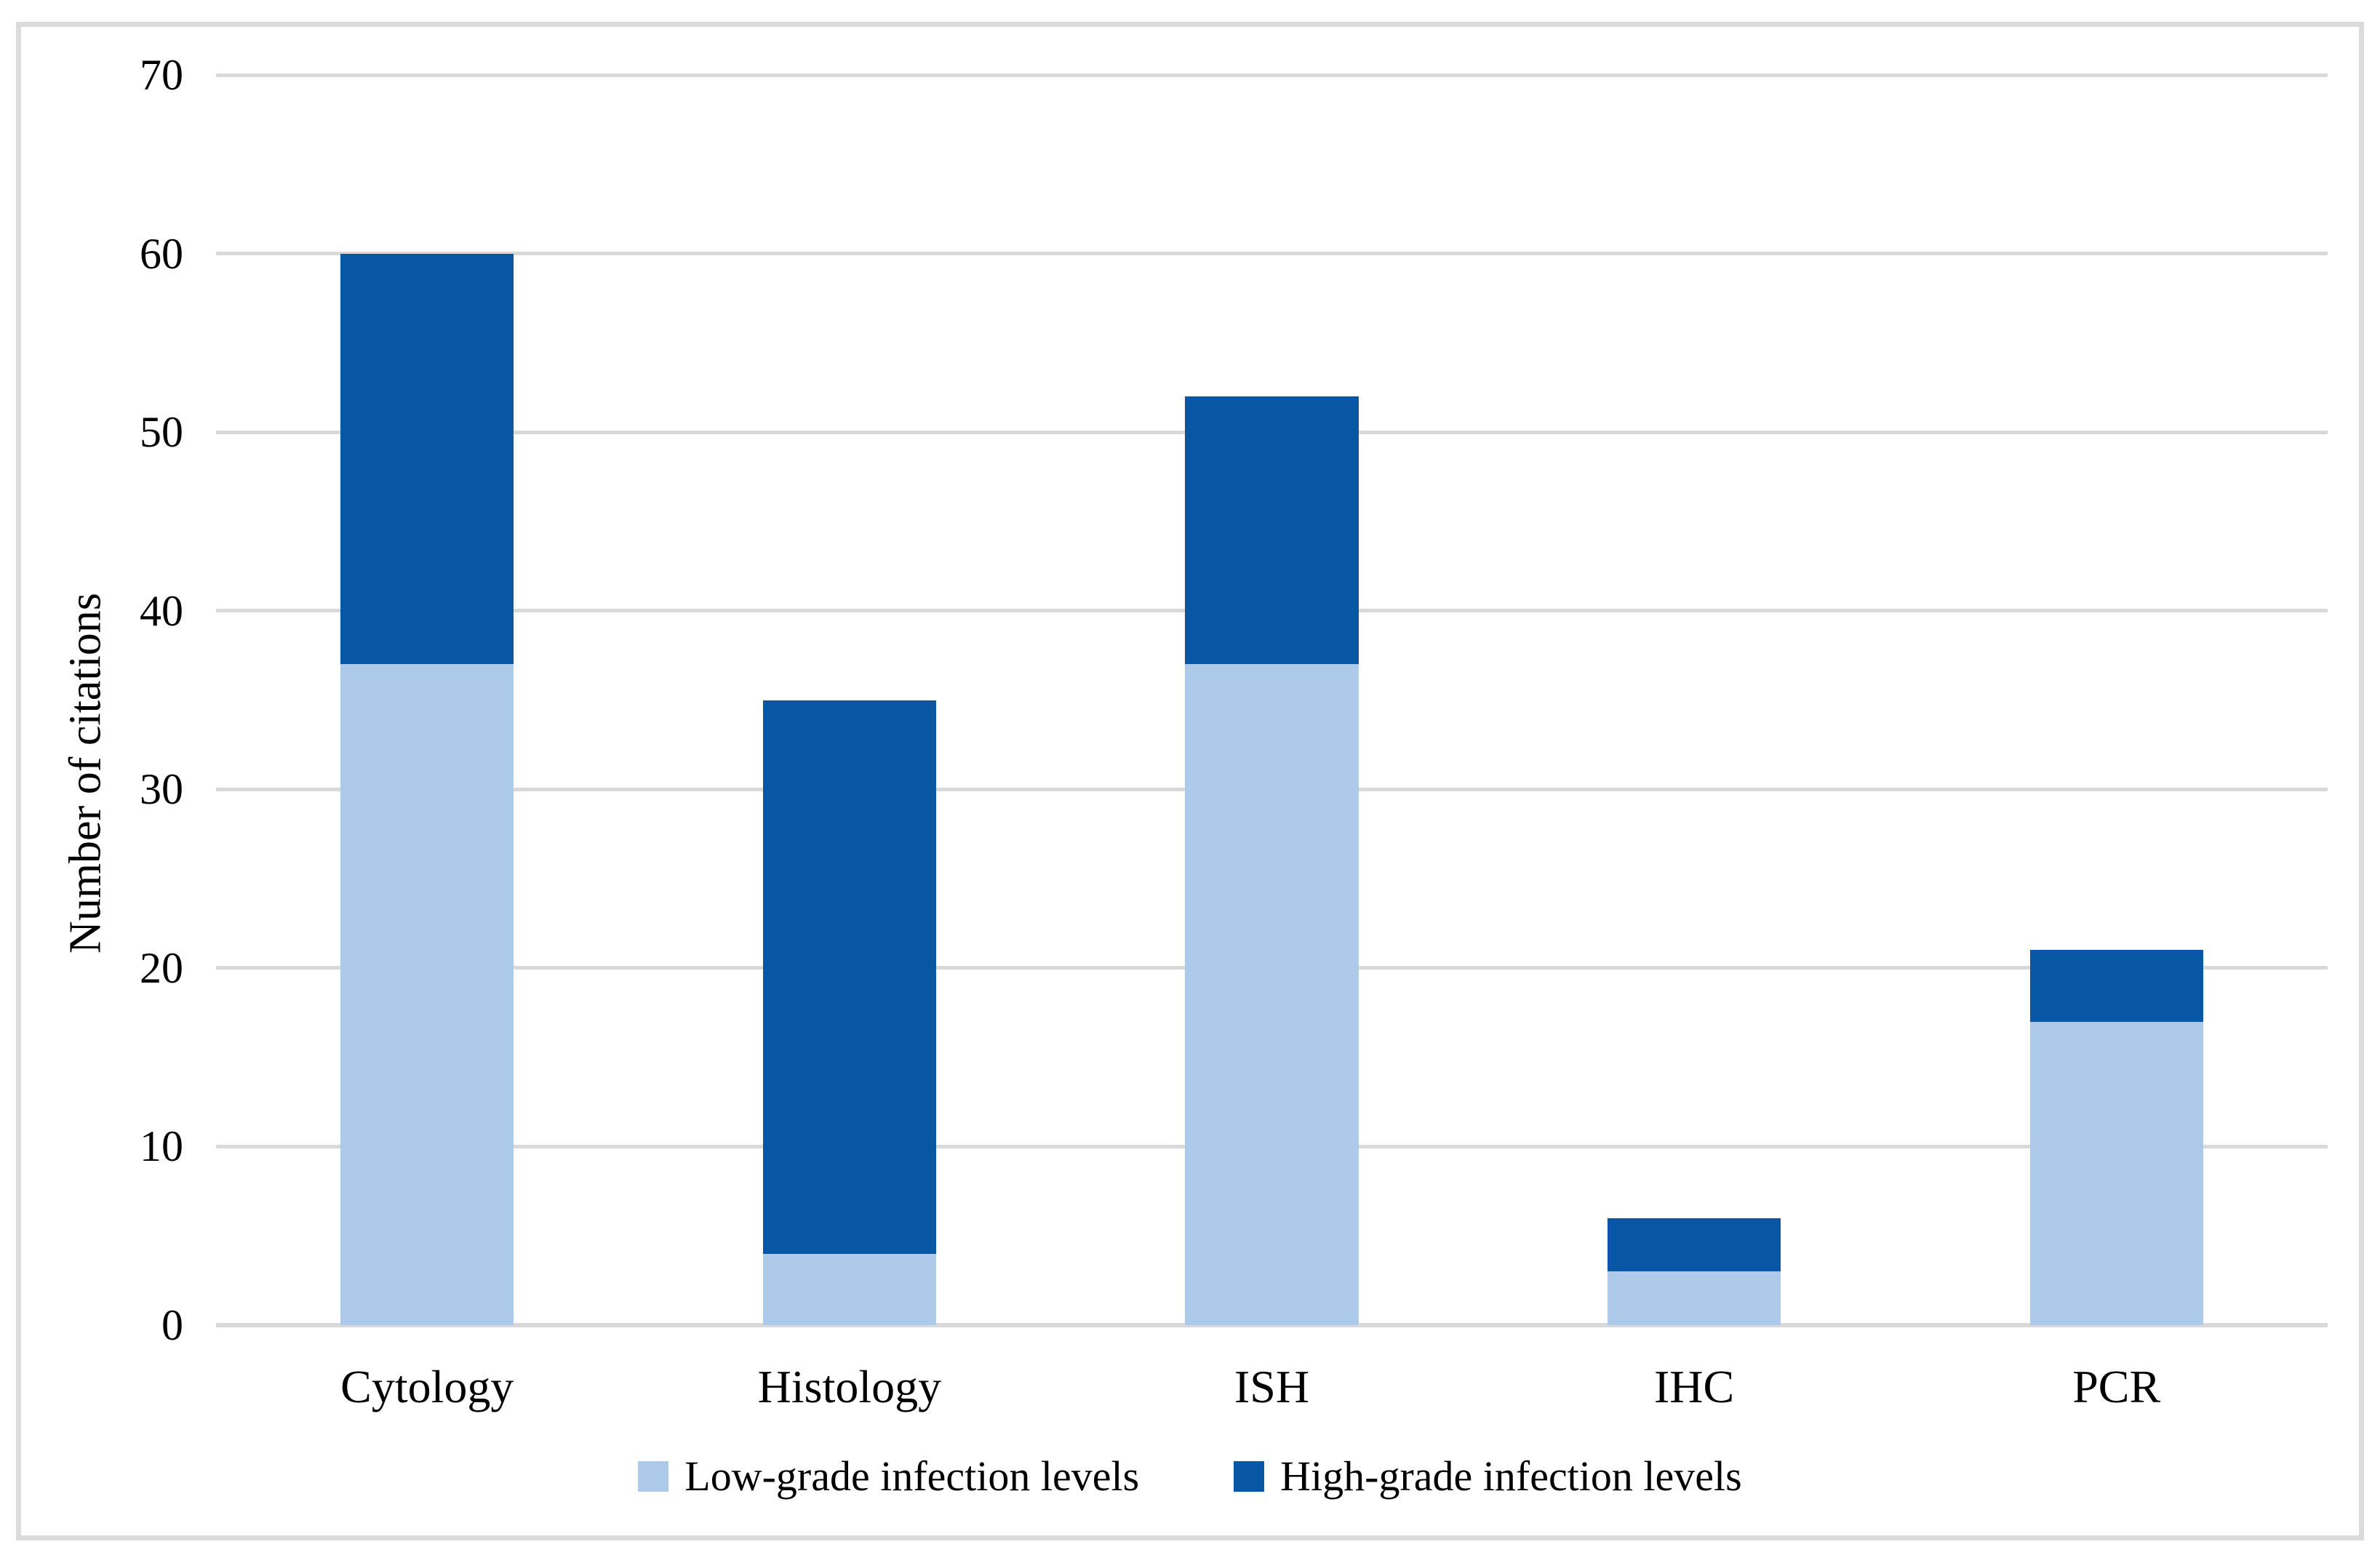  I want to click on stacked-bar-pcr, so click(2116, 700).